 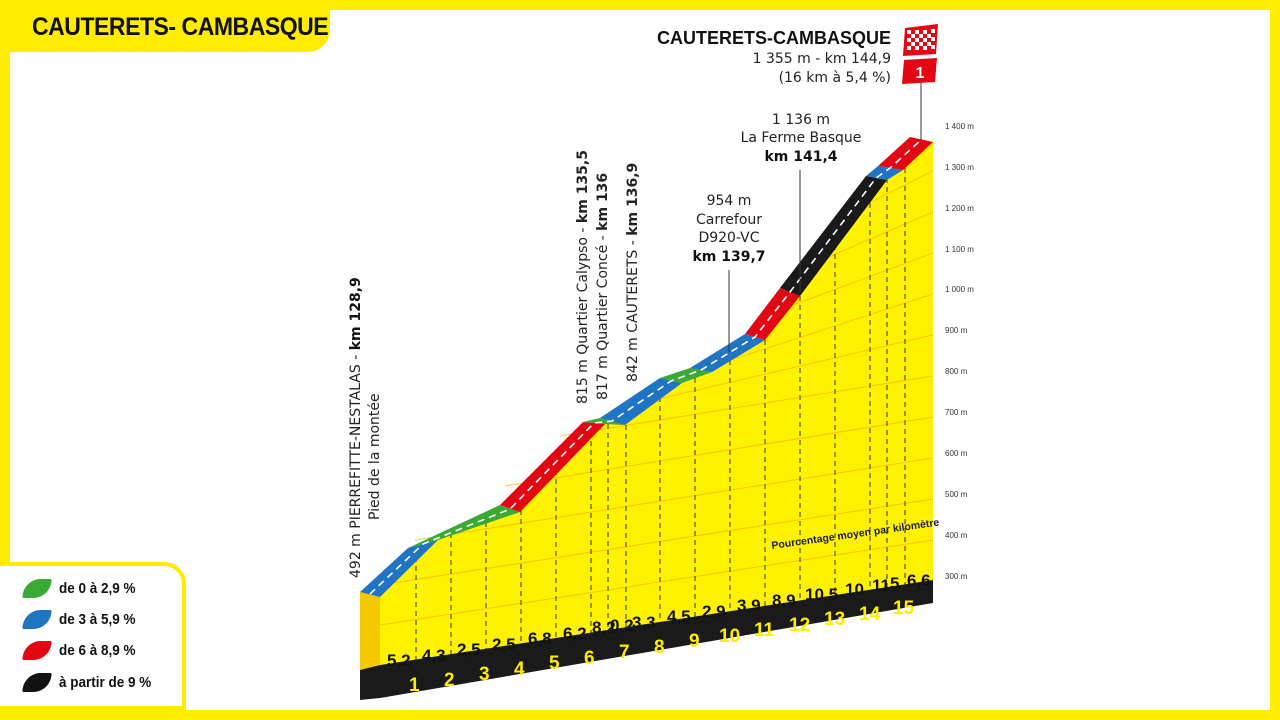 What do you see at coordinates (749, 605) in the screenshot?
I see `gradient-label: 3,9` at bounding box center [749, 605].